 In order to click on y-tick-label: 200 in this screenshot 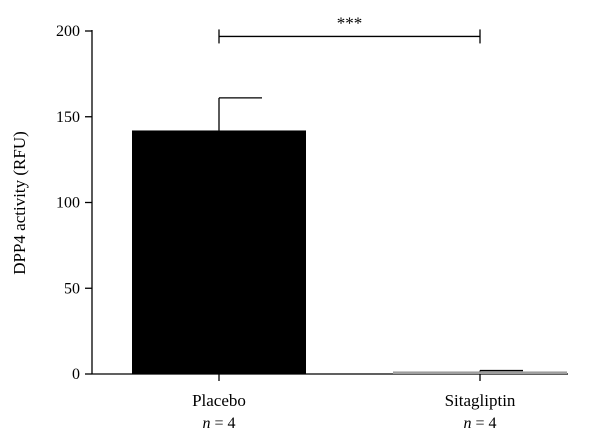, I will do `click(68, 31)`.